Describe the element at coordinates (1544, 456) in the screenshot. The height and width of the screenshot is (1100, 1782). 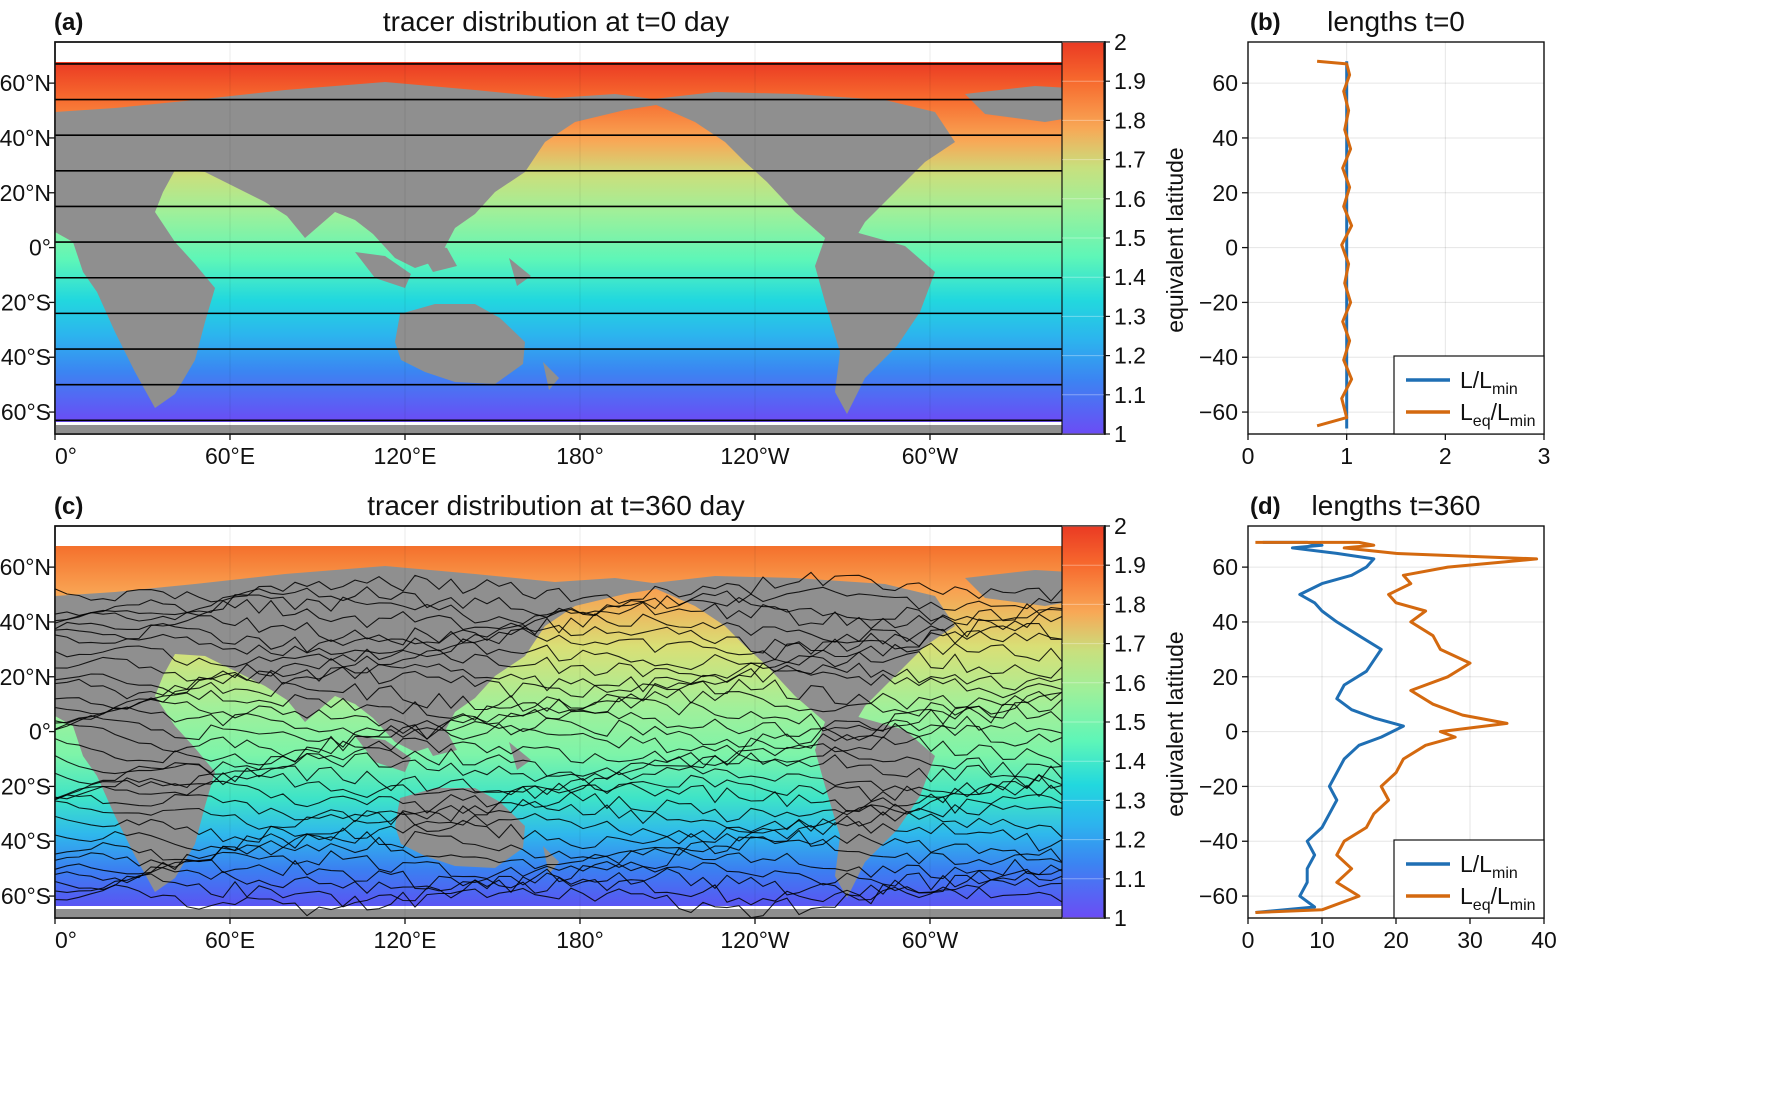
I see `panel-b-xtick-label: 3` at that location.